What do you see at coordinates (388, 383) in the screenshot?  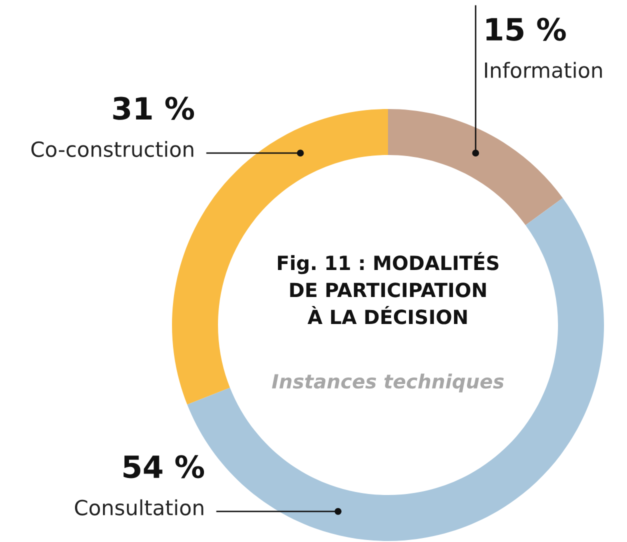 I see `text: Instances techniques` at bounding box center [388, 383].